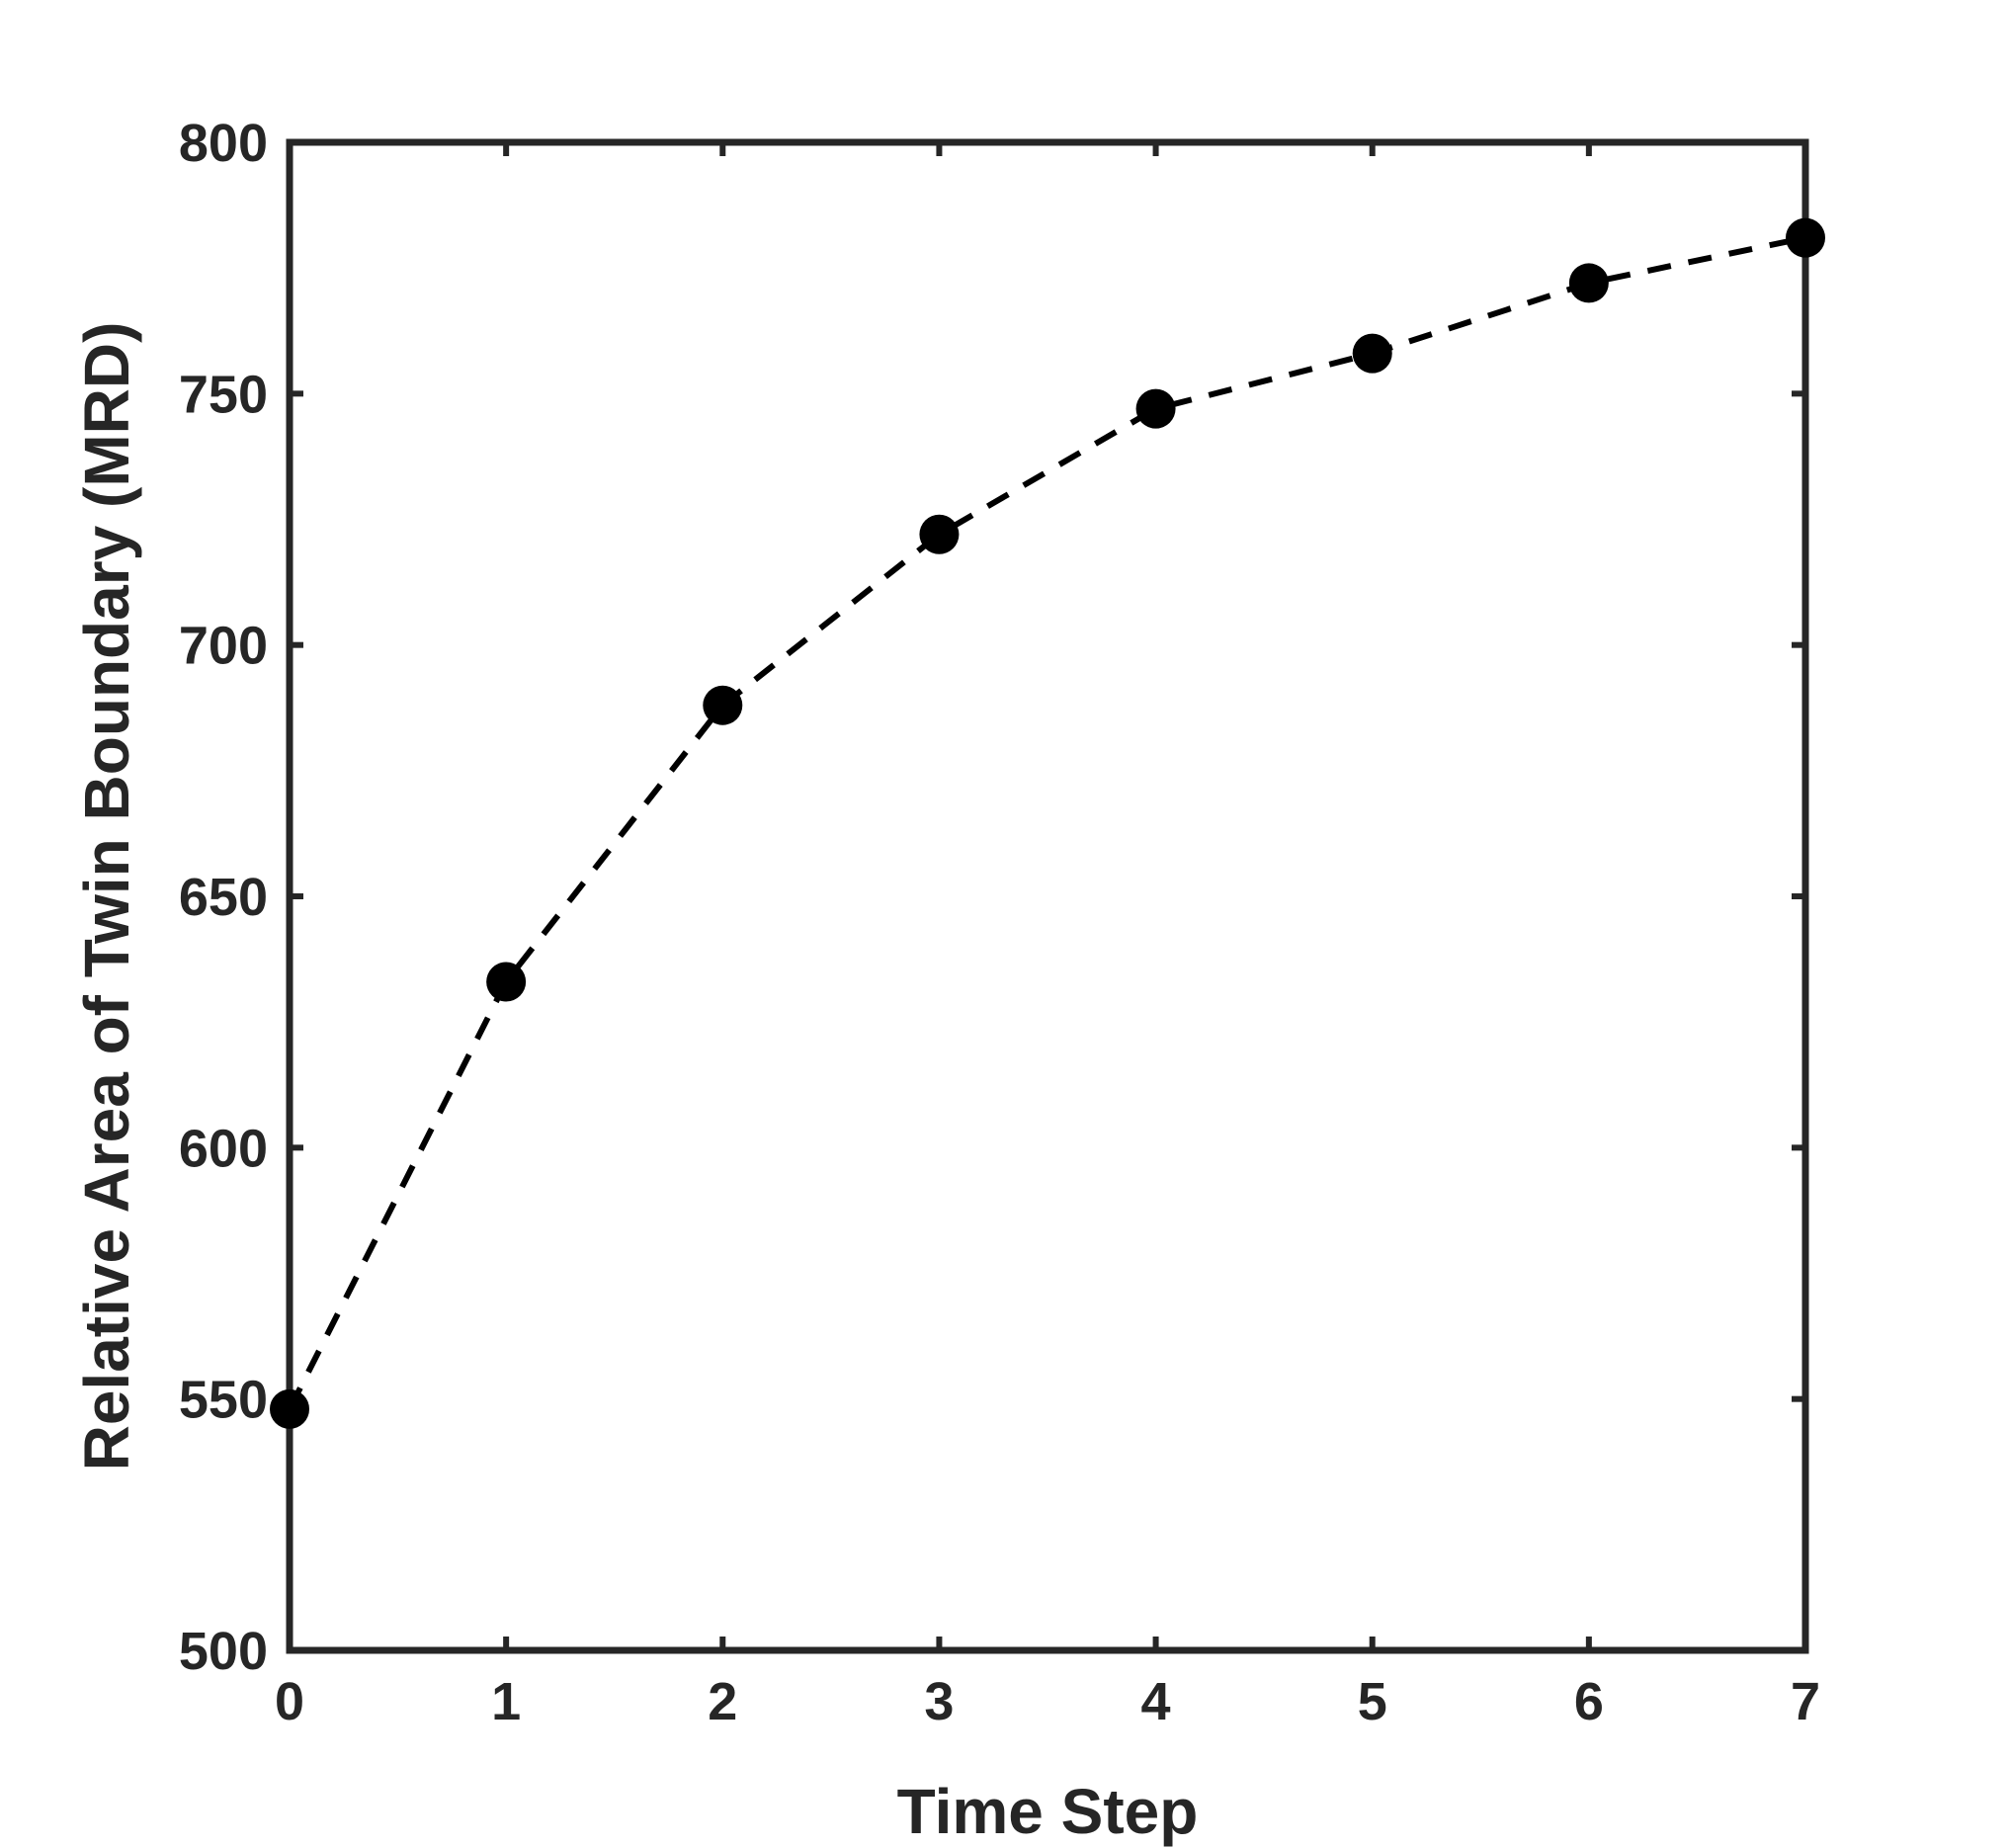 Image resolution: width=2010 pixels, height=1848 pixels. I want to click on x-tick-label-7: 7, so click(1805, 1701).